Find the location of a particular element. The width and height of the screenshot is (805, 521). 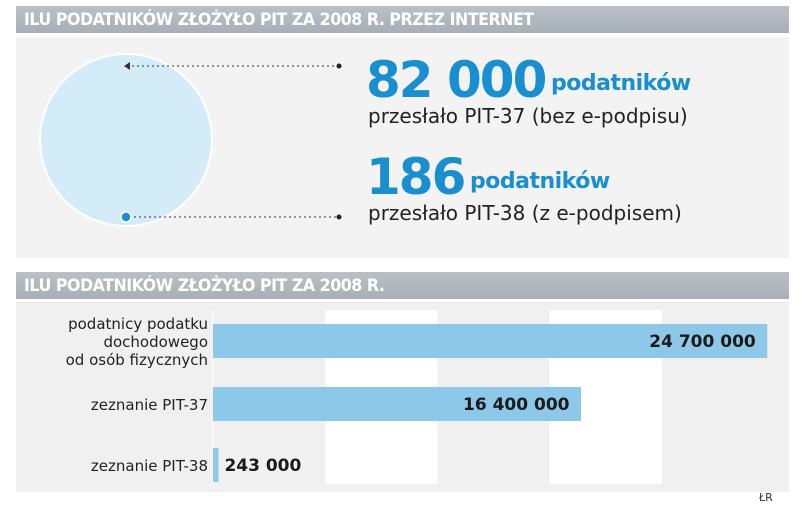

category-label-line: zeznanie PIT-38 is located at coordinates (149, 466).